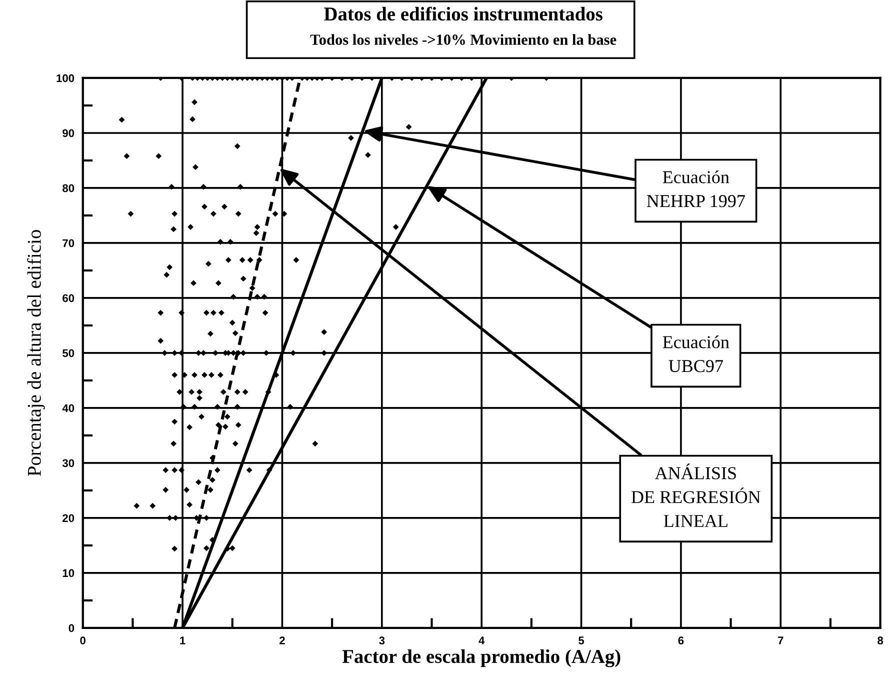  What do you see at coordinates (68, 518) in the screenshot?
I see `y-tick-label: 20` at bounding box center [68, 518].